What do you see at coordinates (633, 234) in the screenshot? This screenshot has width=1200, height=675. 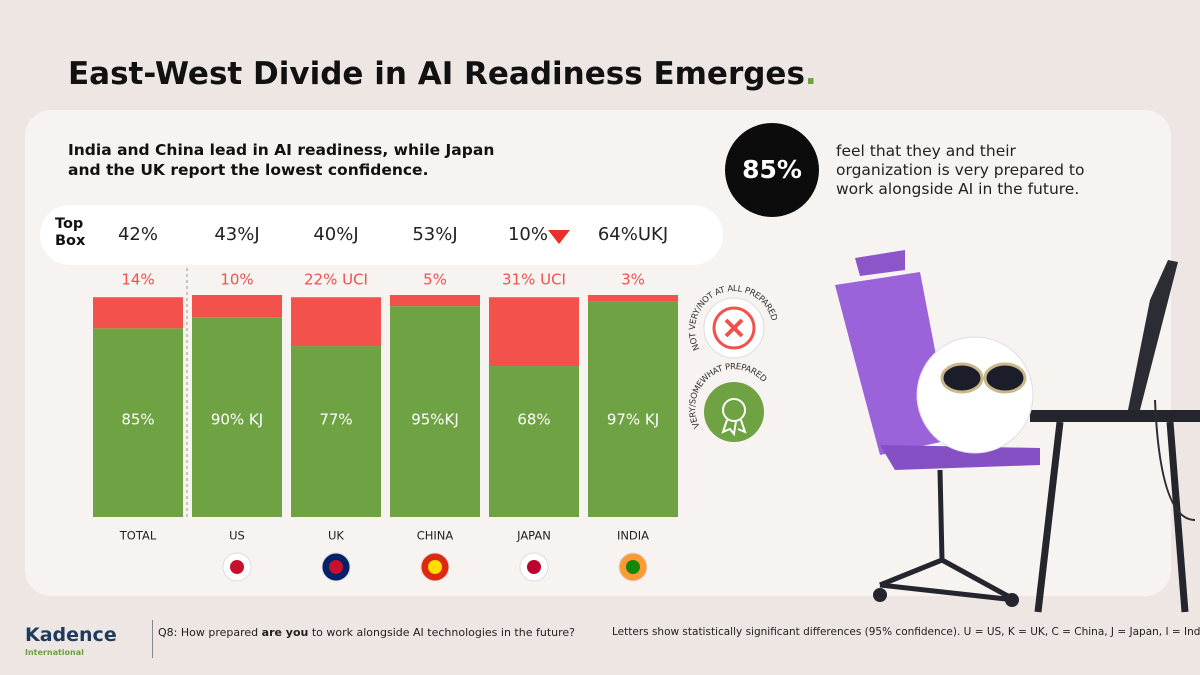 I see `top-box-value: 64%UKJ` at bounding box center [633, 234].